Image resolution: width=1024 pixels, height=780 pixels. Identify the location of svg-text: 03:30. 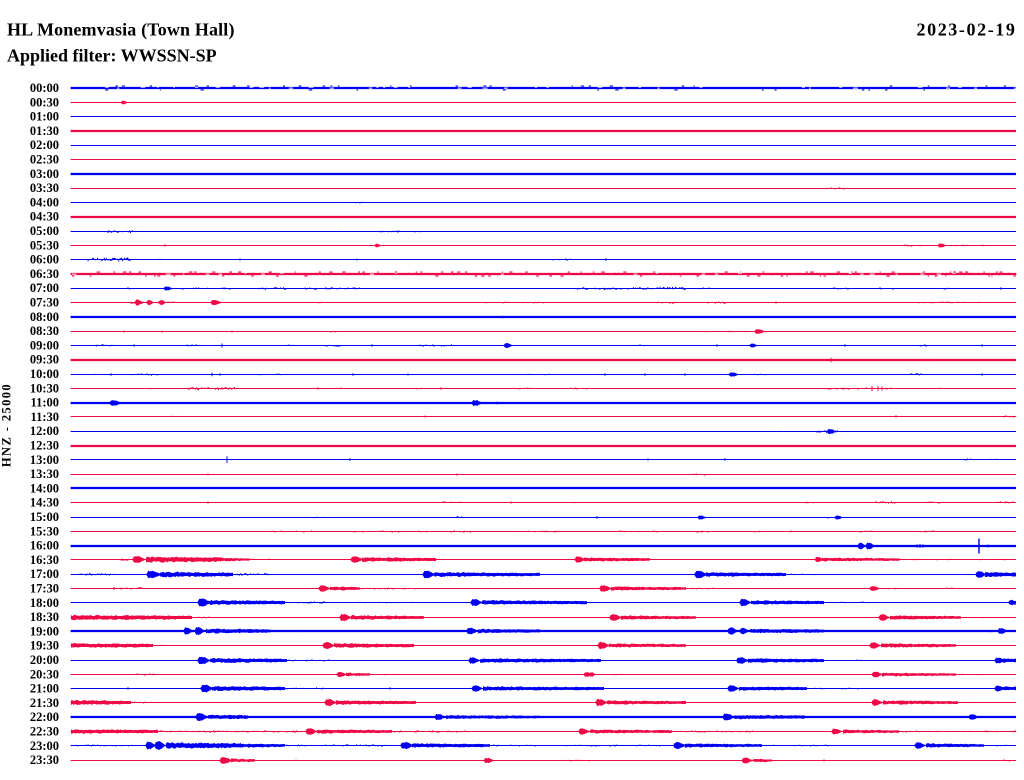
(44, 188).